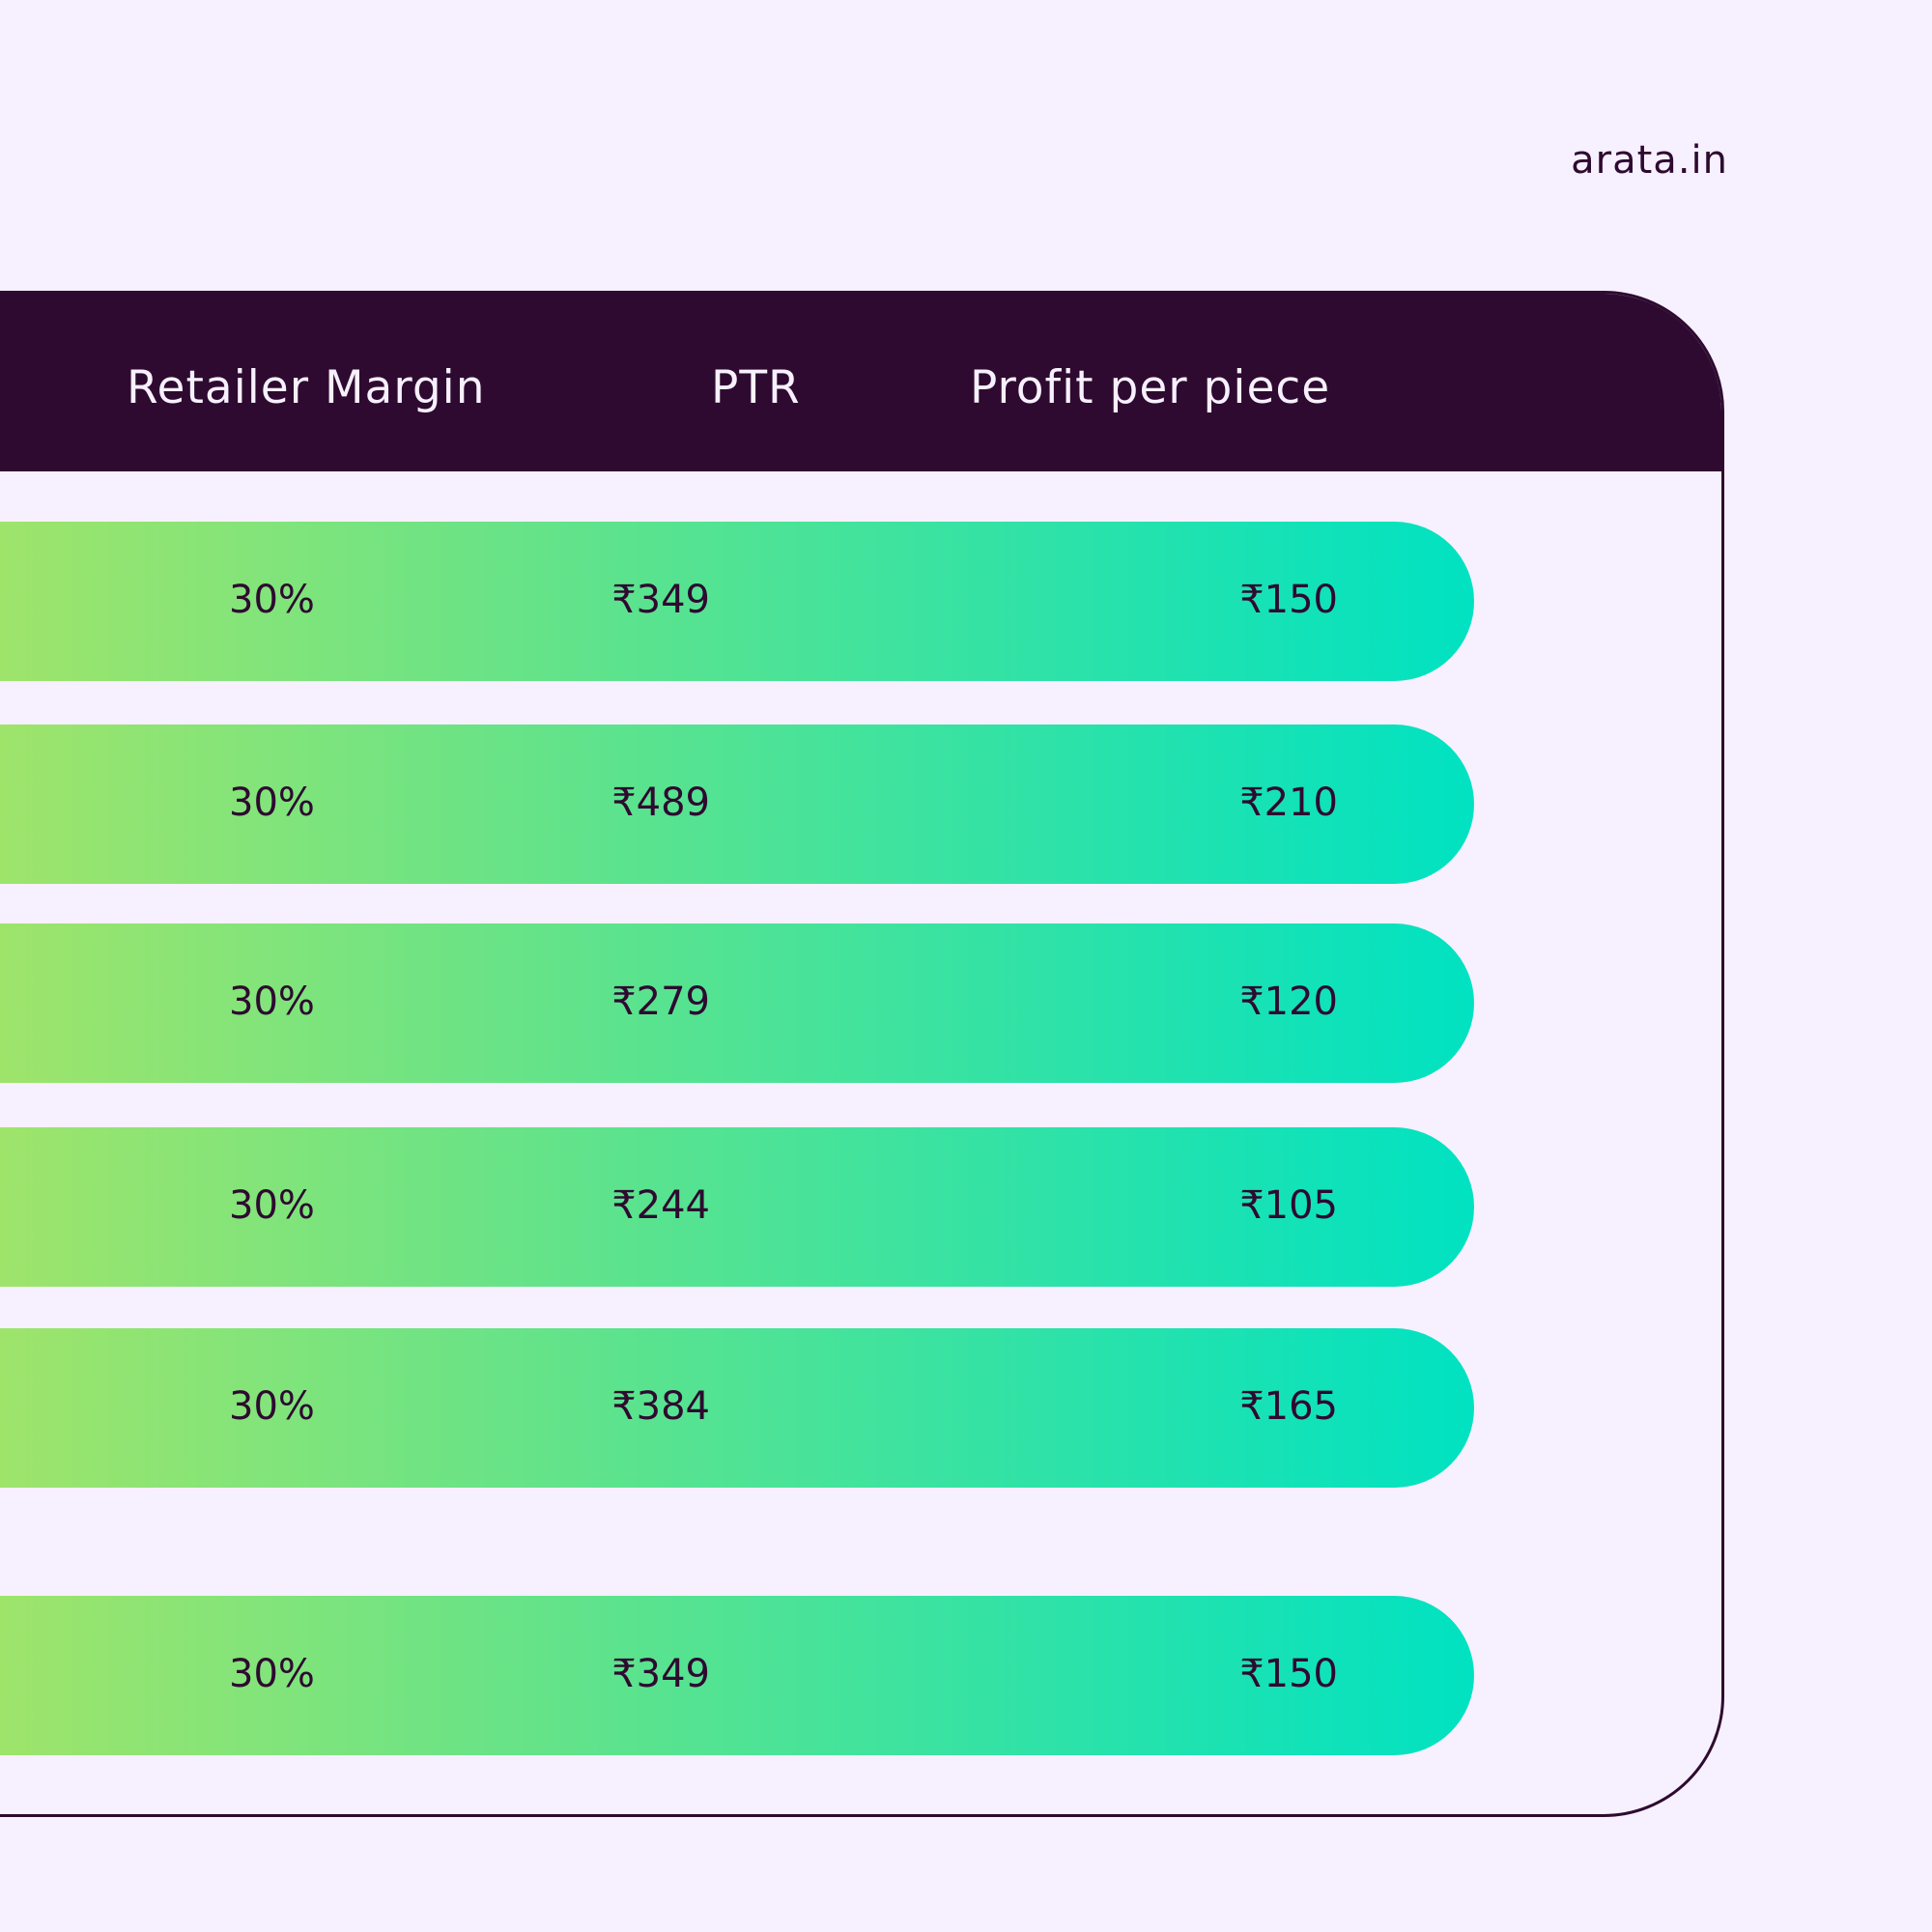 Image resolution: width=1932 pixels, height=1932 pixels. Describe the element at coordinates (737, 1207) in the screenshot. I see `table-row: 30% ₹244 ₹105` at that location.